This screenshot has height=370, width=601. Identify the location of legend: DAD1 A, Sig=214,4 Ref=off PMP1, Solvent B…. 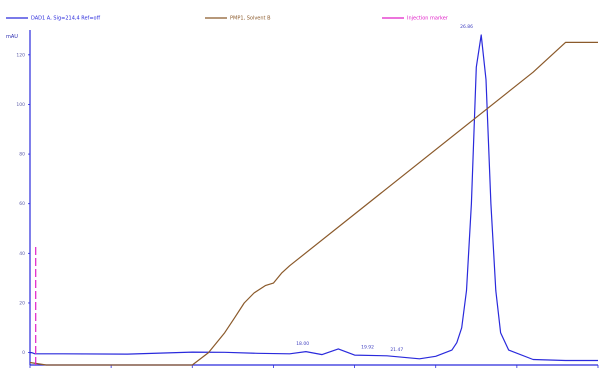
(227, 19).